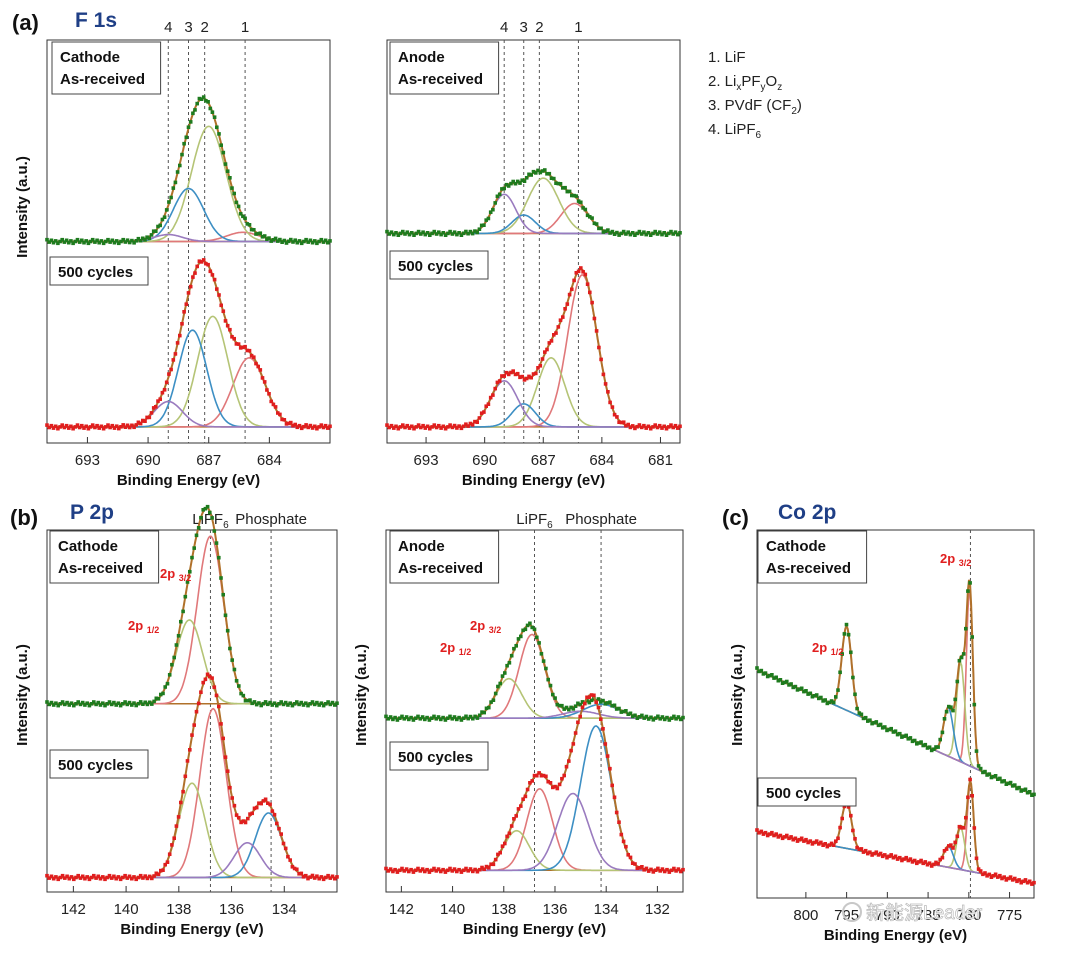 This screenshot has height=955, width=1074. I want to click on sample-label-box, so click(812, 557).